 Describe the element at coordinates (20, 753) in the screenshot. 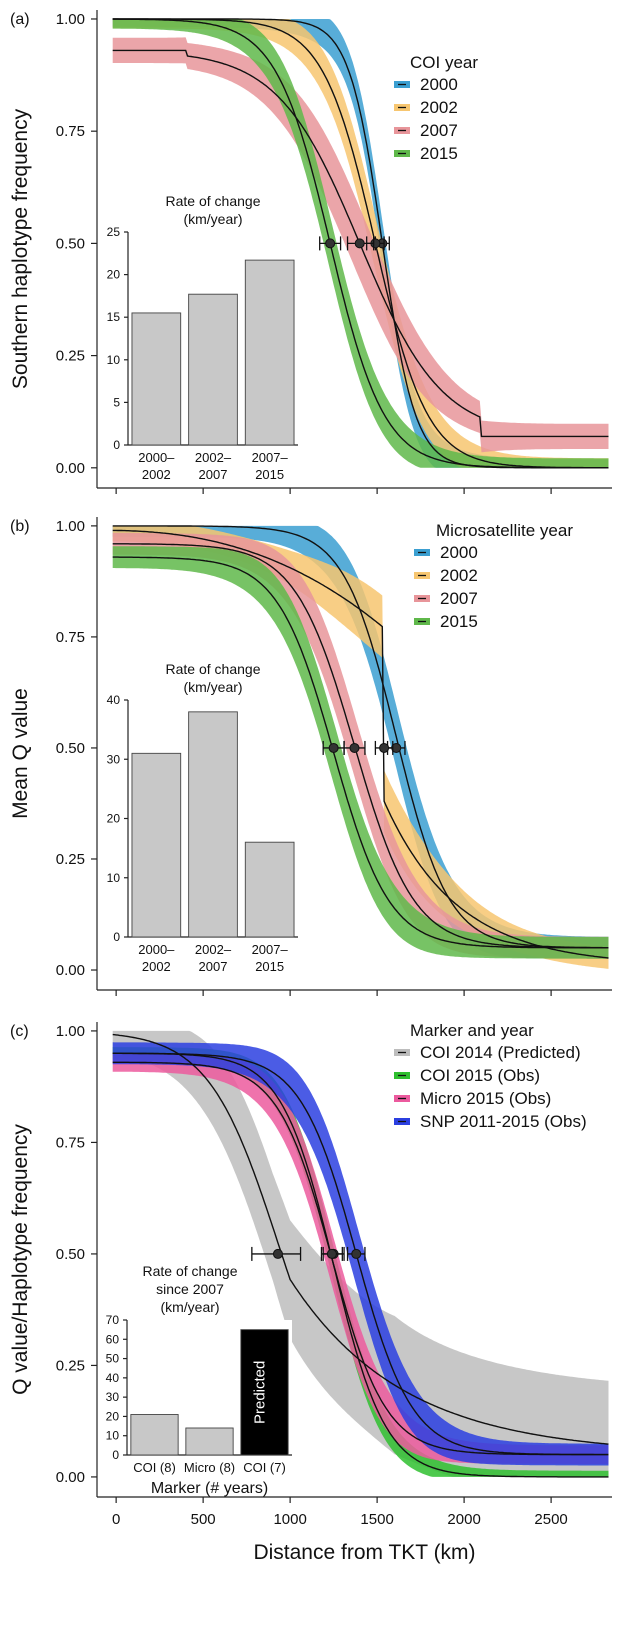

I see `y-axis-label: Mean Q value` at that location.